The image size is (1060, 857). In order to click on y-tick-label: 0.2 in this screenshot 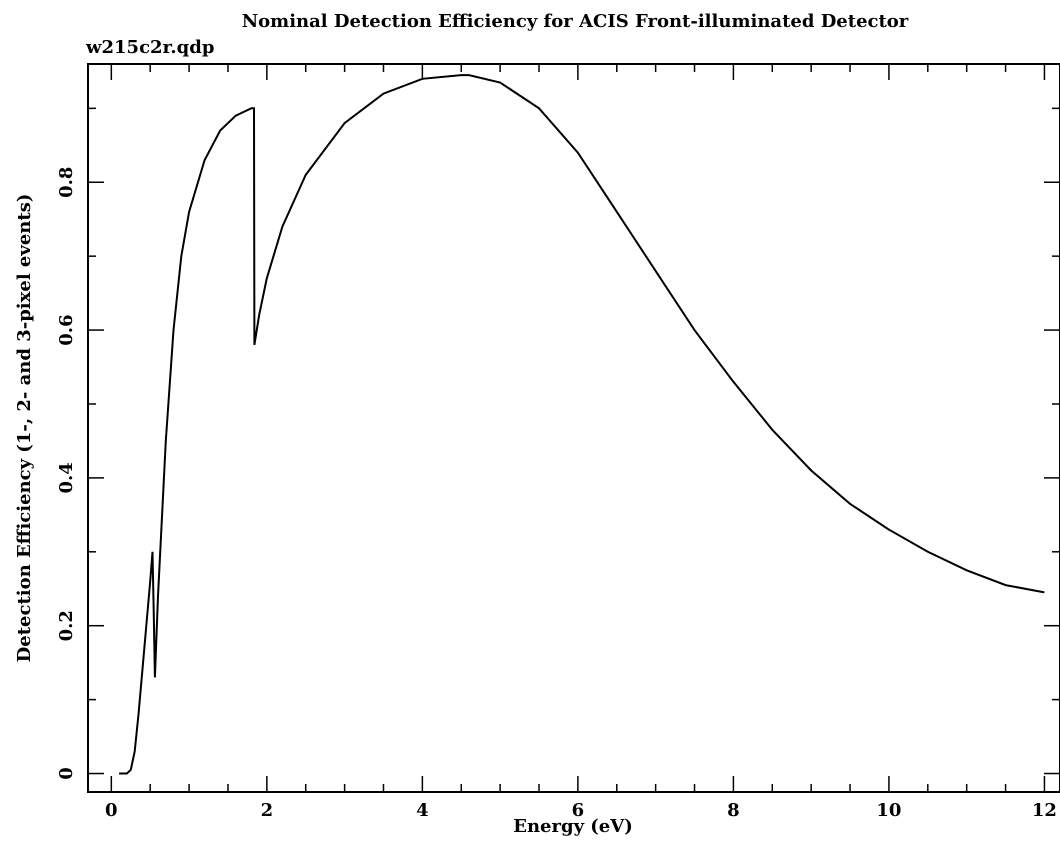, I will do `click(66, 625)`.